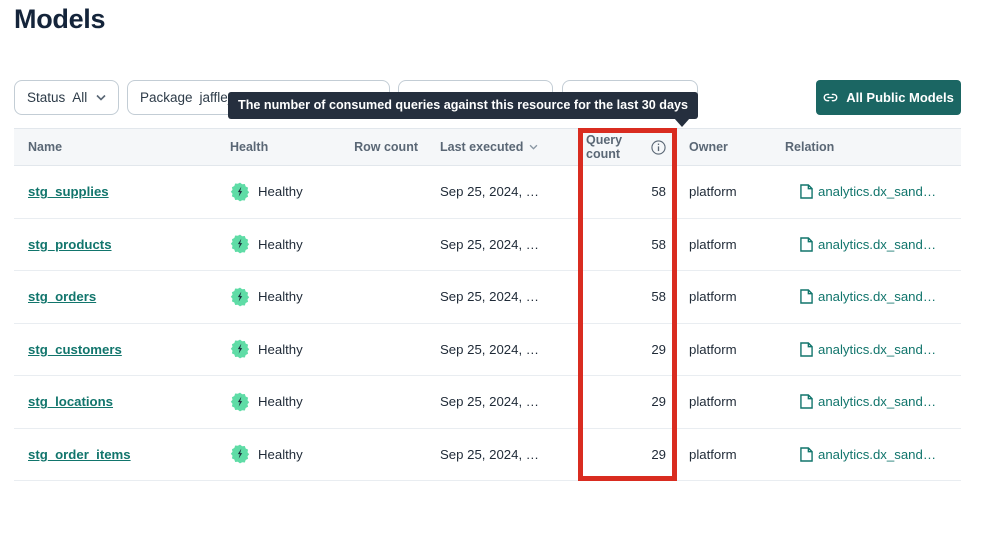 Image resolution: width=989 pixels, height=536 pixels. Describe the element at coordinates (166, 97) in the screenshot. I see `package-filter-label: Package` at that location.